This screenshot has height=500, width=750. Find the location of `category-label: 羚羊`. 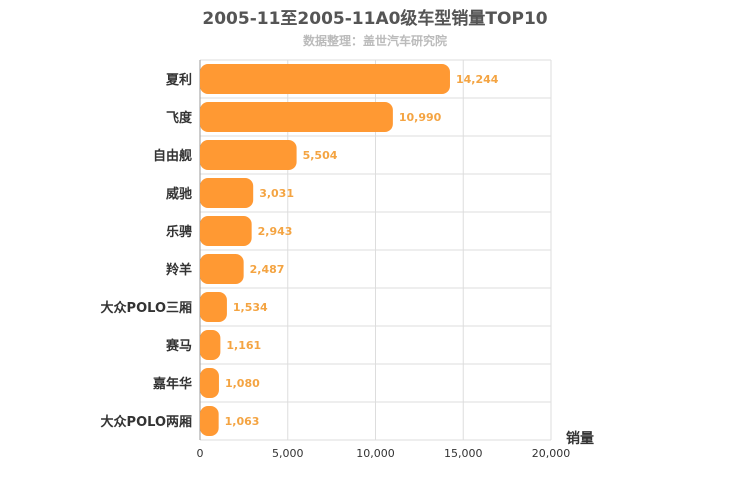

category-label: 羚羊 is located at coordinates (179, 270).